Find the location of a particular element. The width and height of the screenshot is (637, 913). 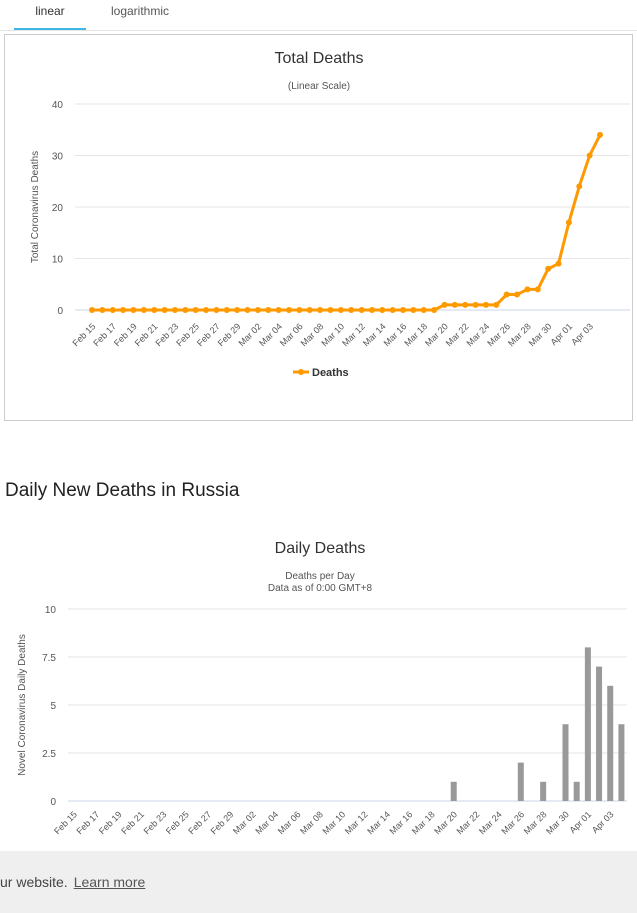

x-tick-label: Mar 24 is located at coordinates (490, 822).